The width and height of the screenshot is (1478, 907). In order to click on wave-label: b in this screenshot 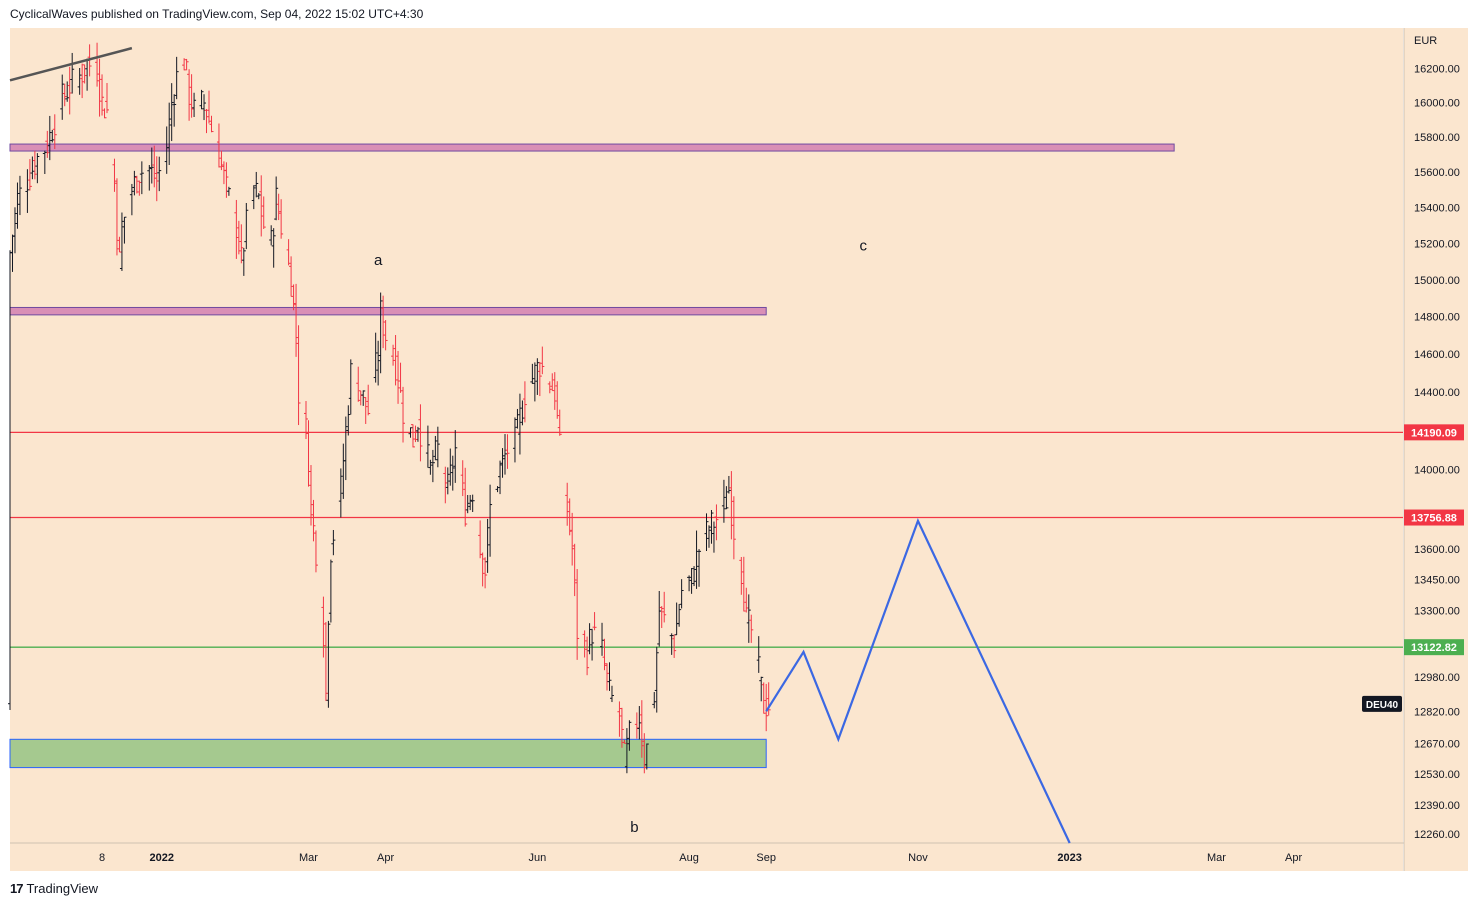, I will do `click(634, 827)`.